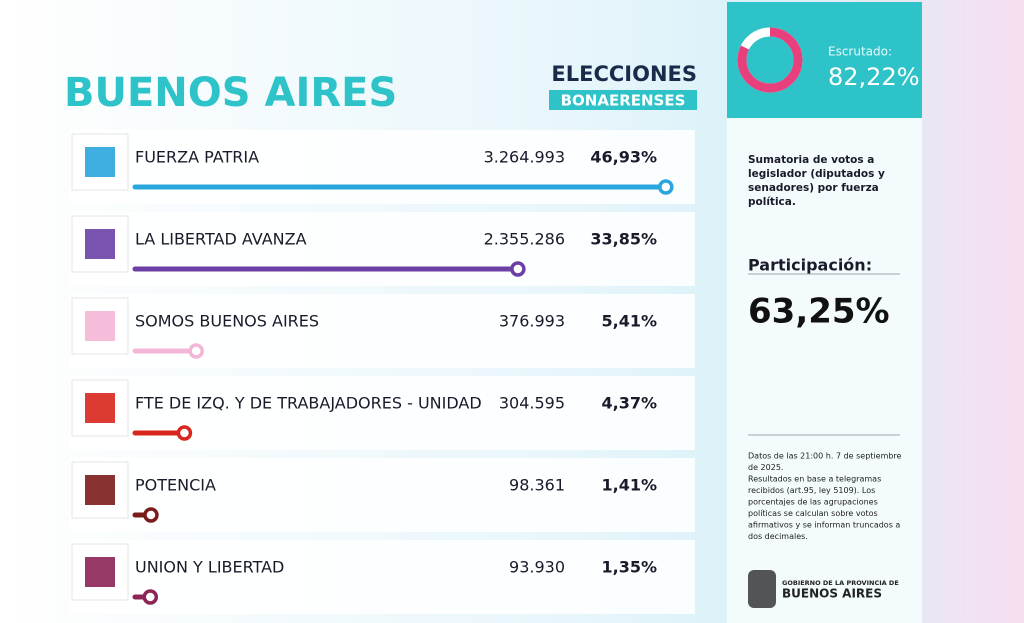  I want to click on votes: 3.264.993, so click(524, 157).